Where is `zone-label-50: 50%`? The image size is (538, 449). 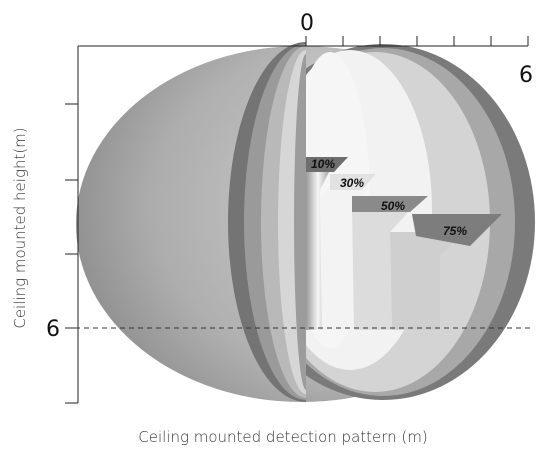
zone-label-50: 50% is located at coordinates (393, 206).